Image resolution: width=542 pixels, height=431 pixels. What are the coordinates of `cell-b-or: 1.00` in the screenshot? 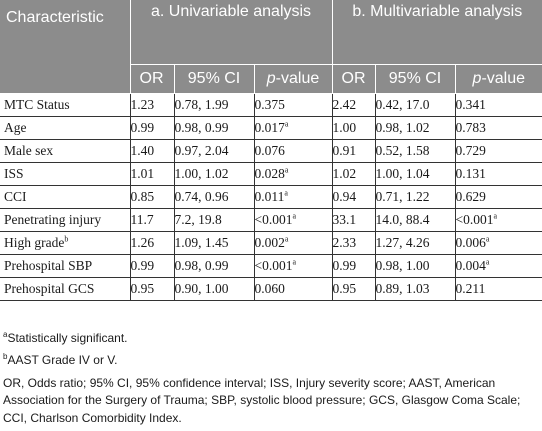 It's located at (353, 128).